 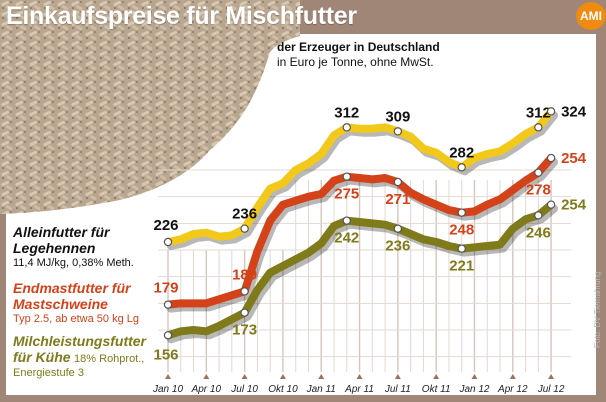 What do you see at coordinates (574, 111) in the screenshot?
I see `data-label: 324` at bounding box center [574, 111].